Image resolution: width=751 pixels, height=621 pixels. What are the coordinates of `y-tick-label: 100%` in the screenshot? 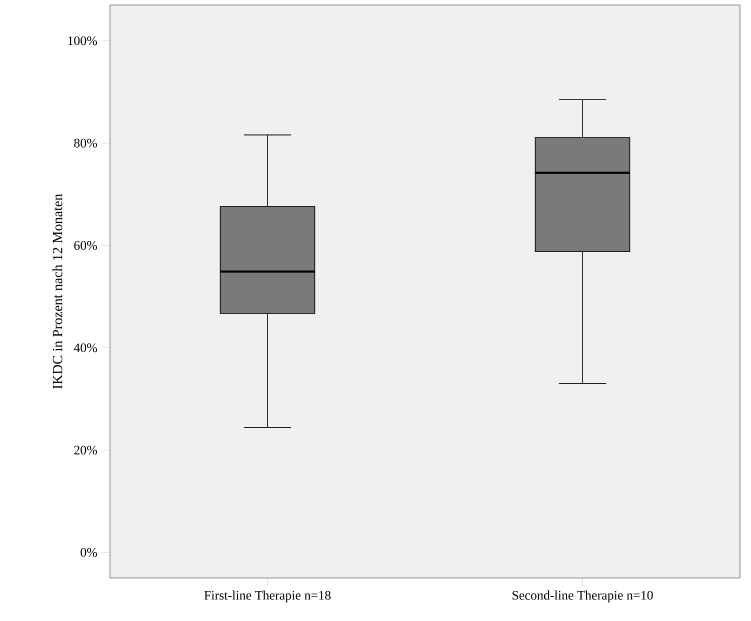 It's located at (83, 41).